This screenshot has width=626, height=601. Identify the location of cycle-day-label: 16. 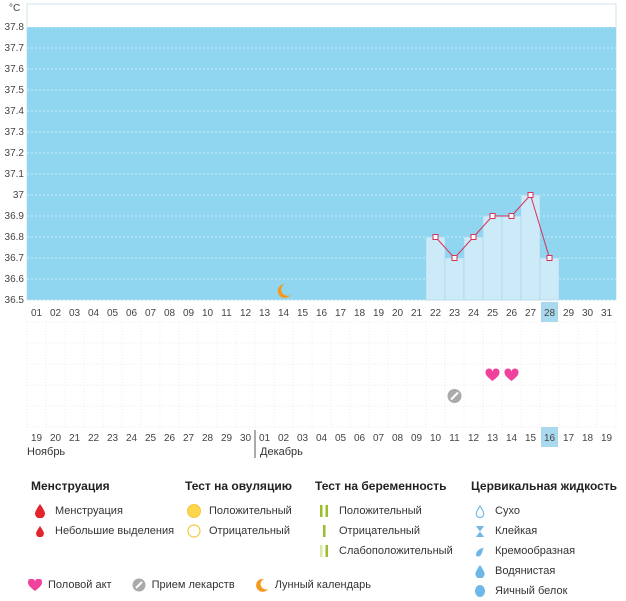
(322, 313).